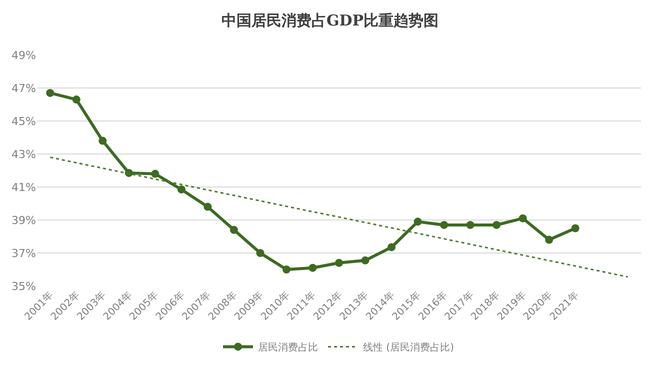  What do you see at coordinates (24, 55) in the screenshot?
I see `y-tick-label: 49%` at bounding box center [24, 55].